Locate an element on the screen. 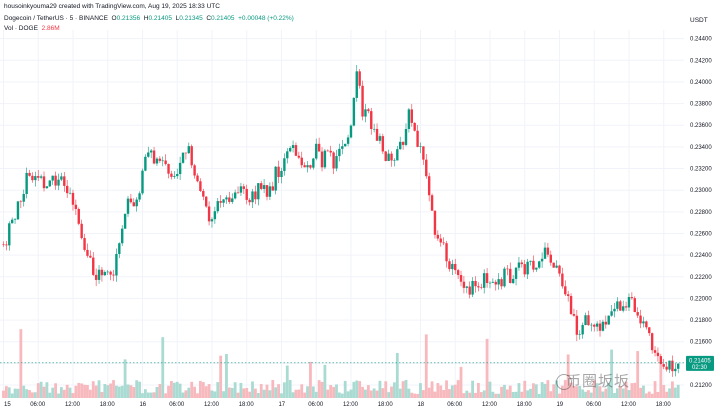  x-tick-label: 18:00 is located at coordinates (108, 405).